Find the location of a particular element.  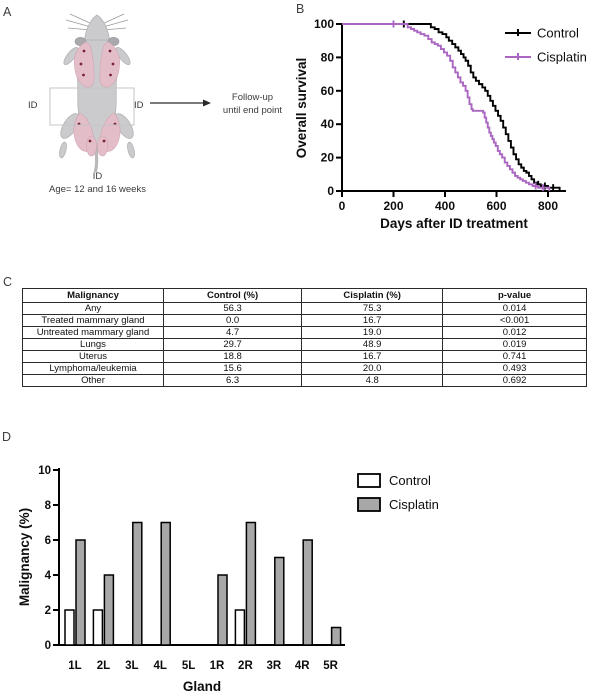

table-cell: 0.741 is located at coordinates (514, 356).